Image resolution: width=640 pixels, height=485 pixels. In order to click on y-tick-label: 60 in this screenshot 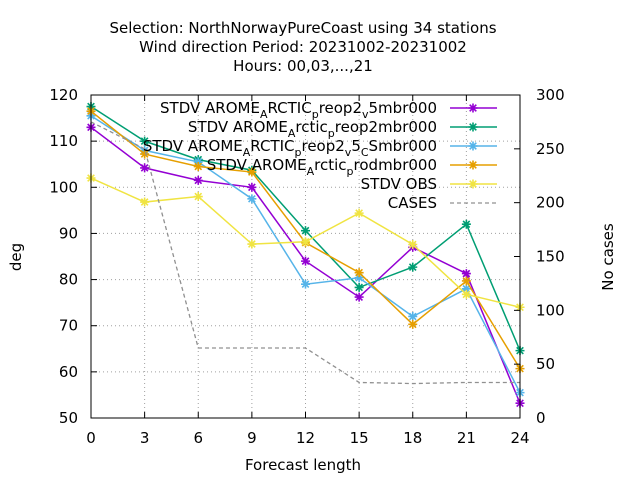, I will do `click(68, 372)`.